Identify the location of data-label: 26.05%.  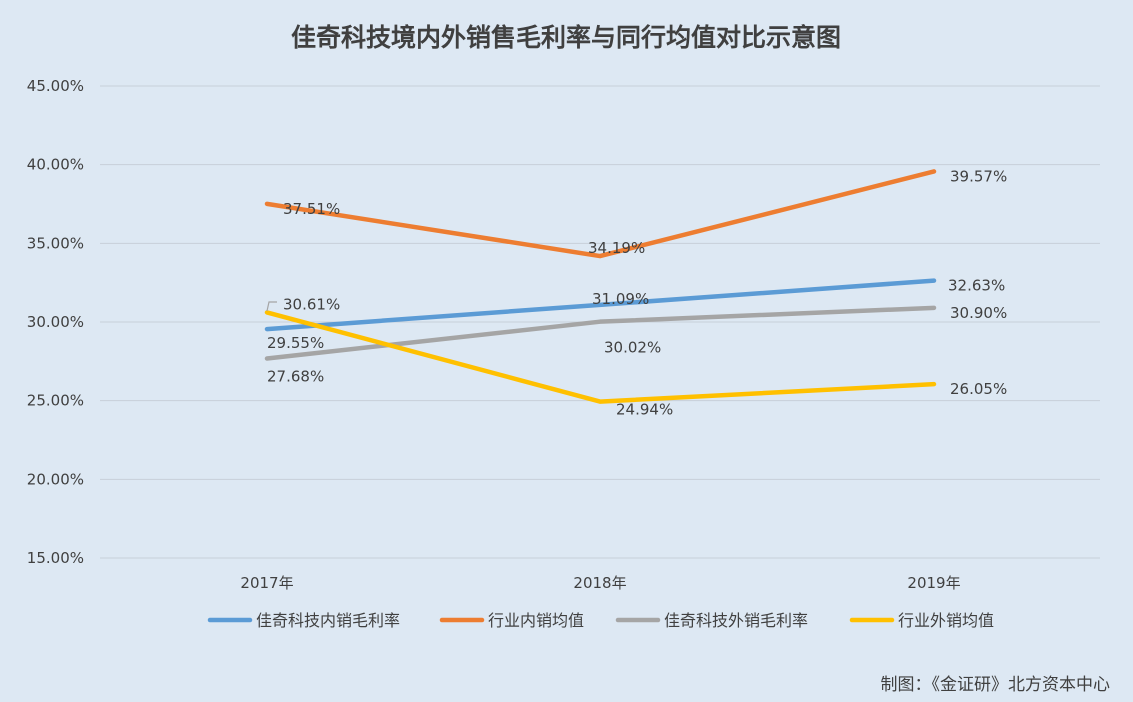
(978, 389).